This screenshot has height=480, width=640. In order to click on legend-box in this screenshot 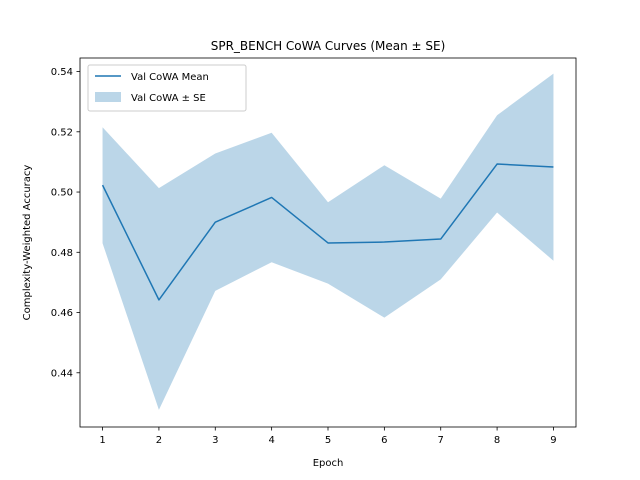, I will do `click(167, 88)`.